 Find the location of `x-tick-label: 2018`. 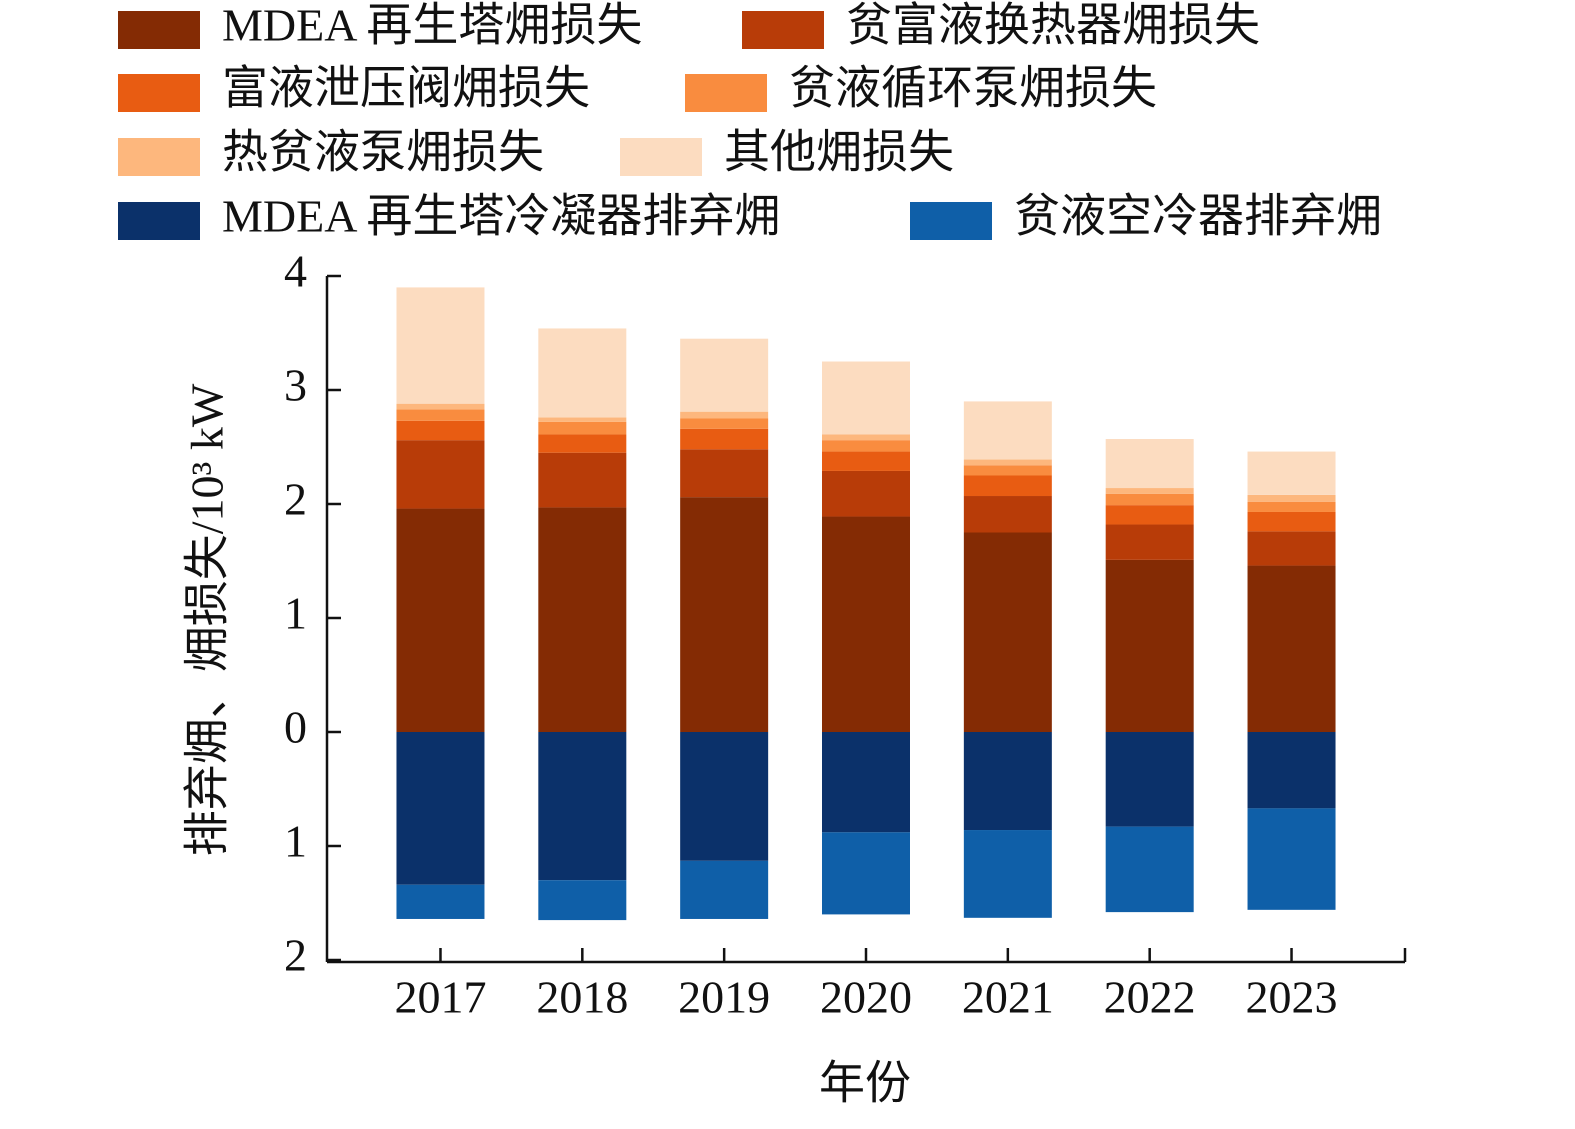

x-tick-label: 2018 is located at coordinates (582, 997).